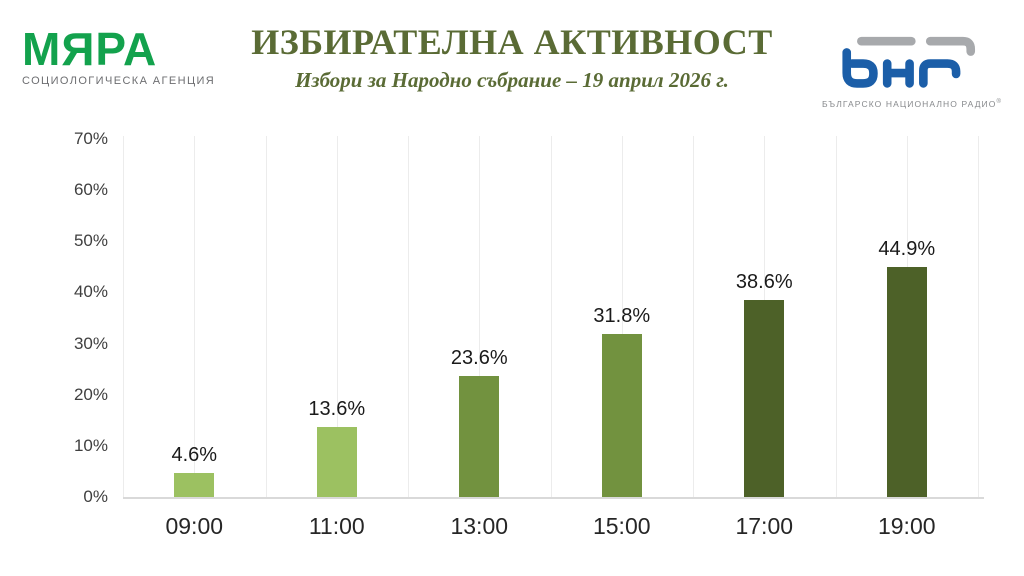  I want to click on y-axis-tick-label: 30%, so click(90, 343).